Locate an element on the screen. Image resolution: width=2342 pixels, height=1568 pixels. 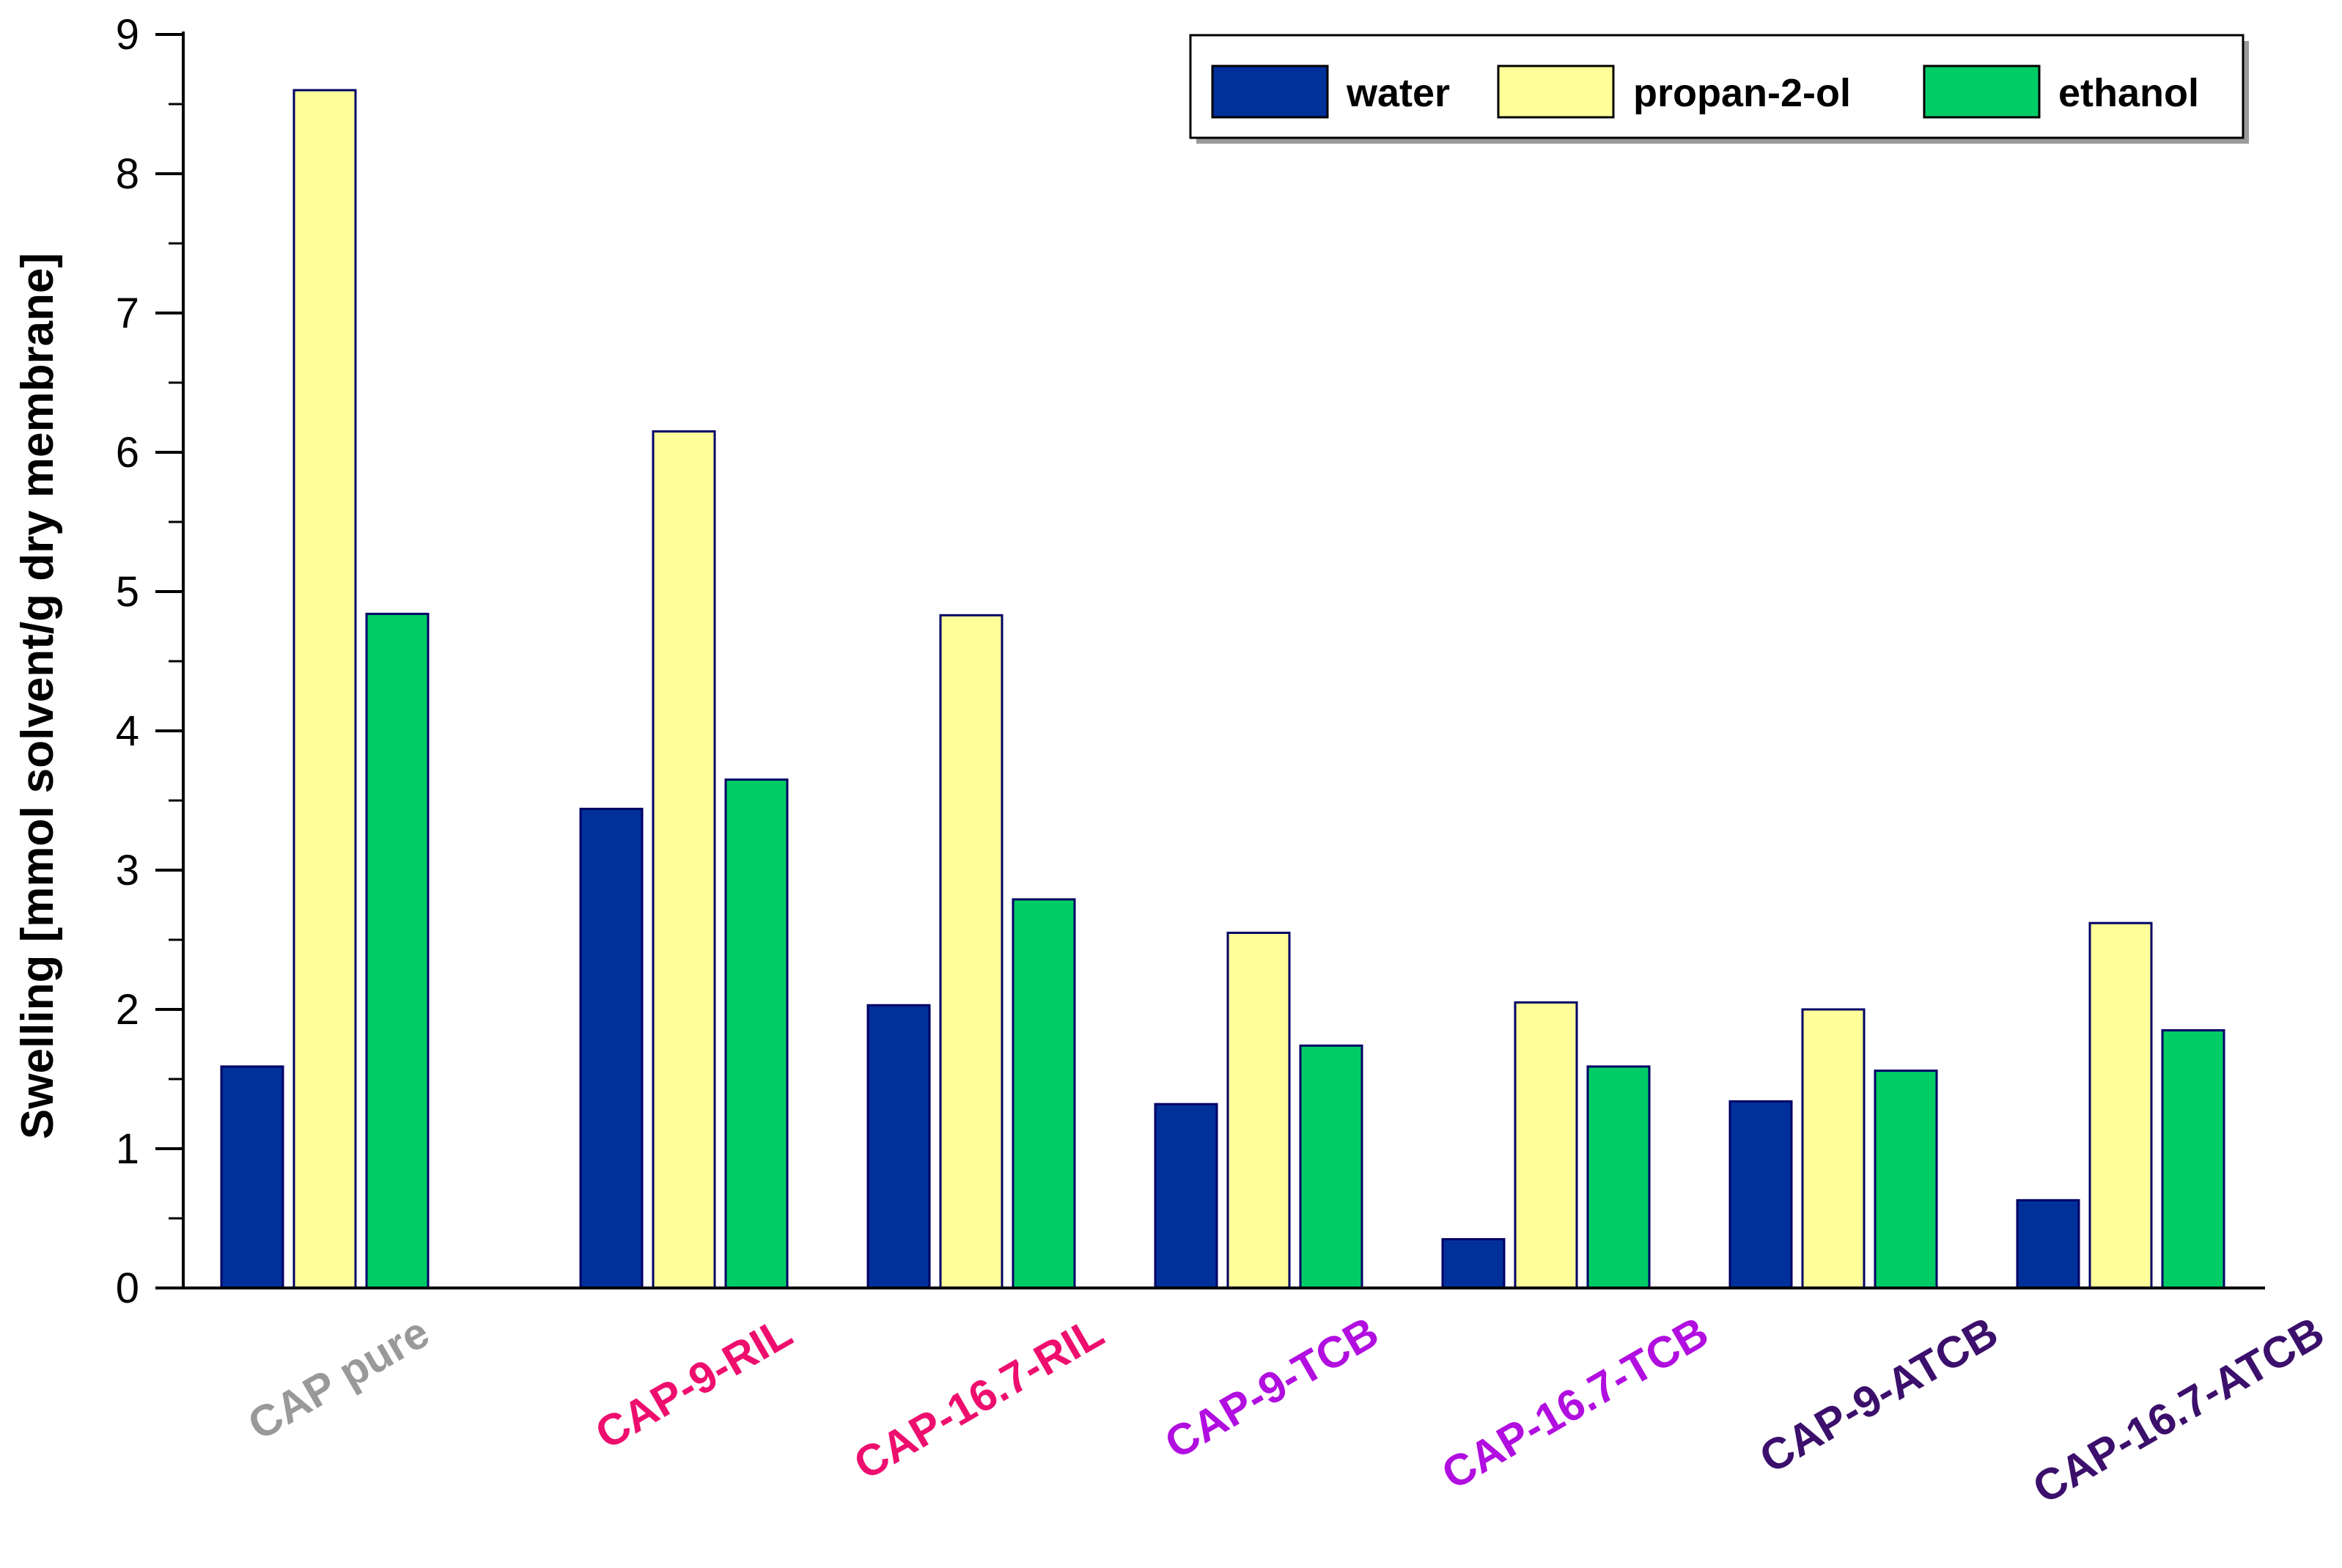
x-category-label: CAP-16.7-RIL is located at coordinates (979, 1398).